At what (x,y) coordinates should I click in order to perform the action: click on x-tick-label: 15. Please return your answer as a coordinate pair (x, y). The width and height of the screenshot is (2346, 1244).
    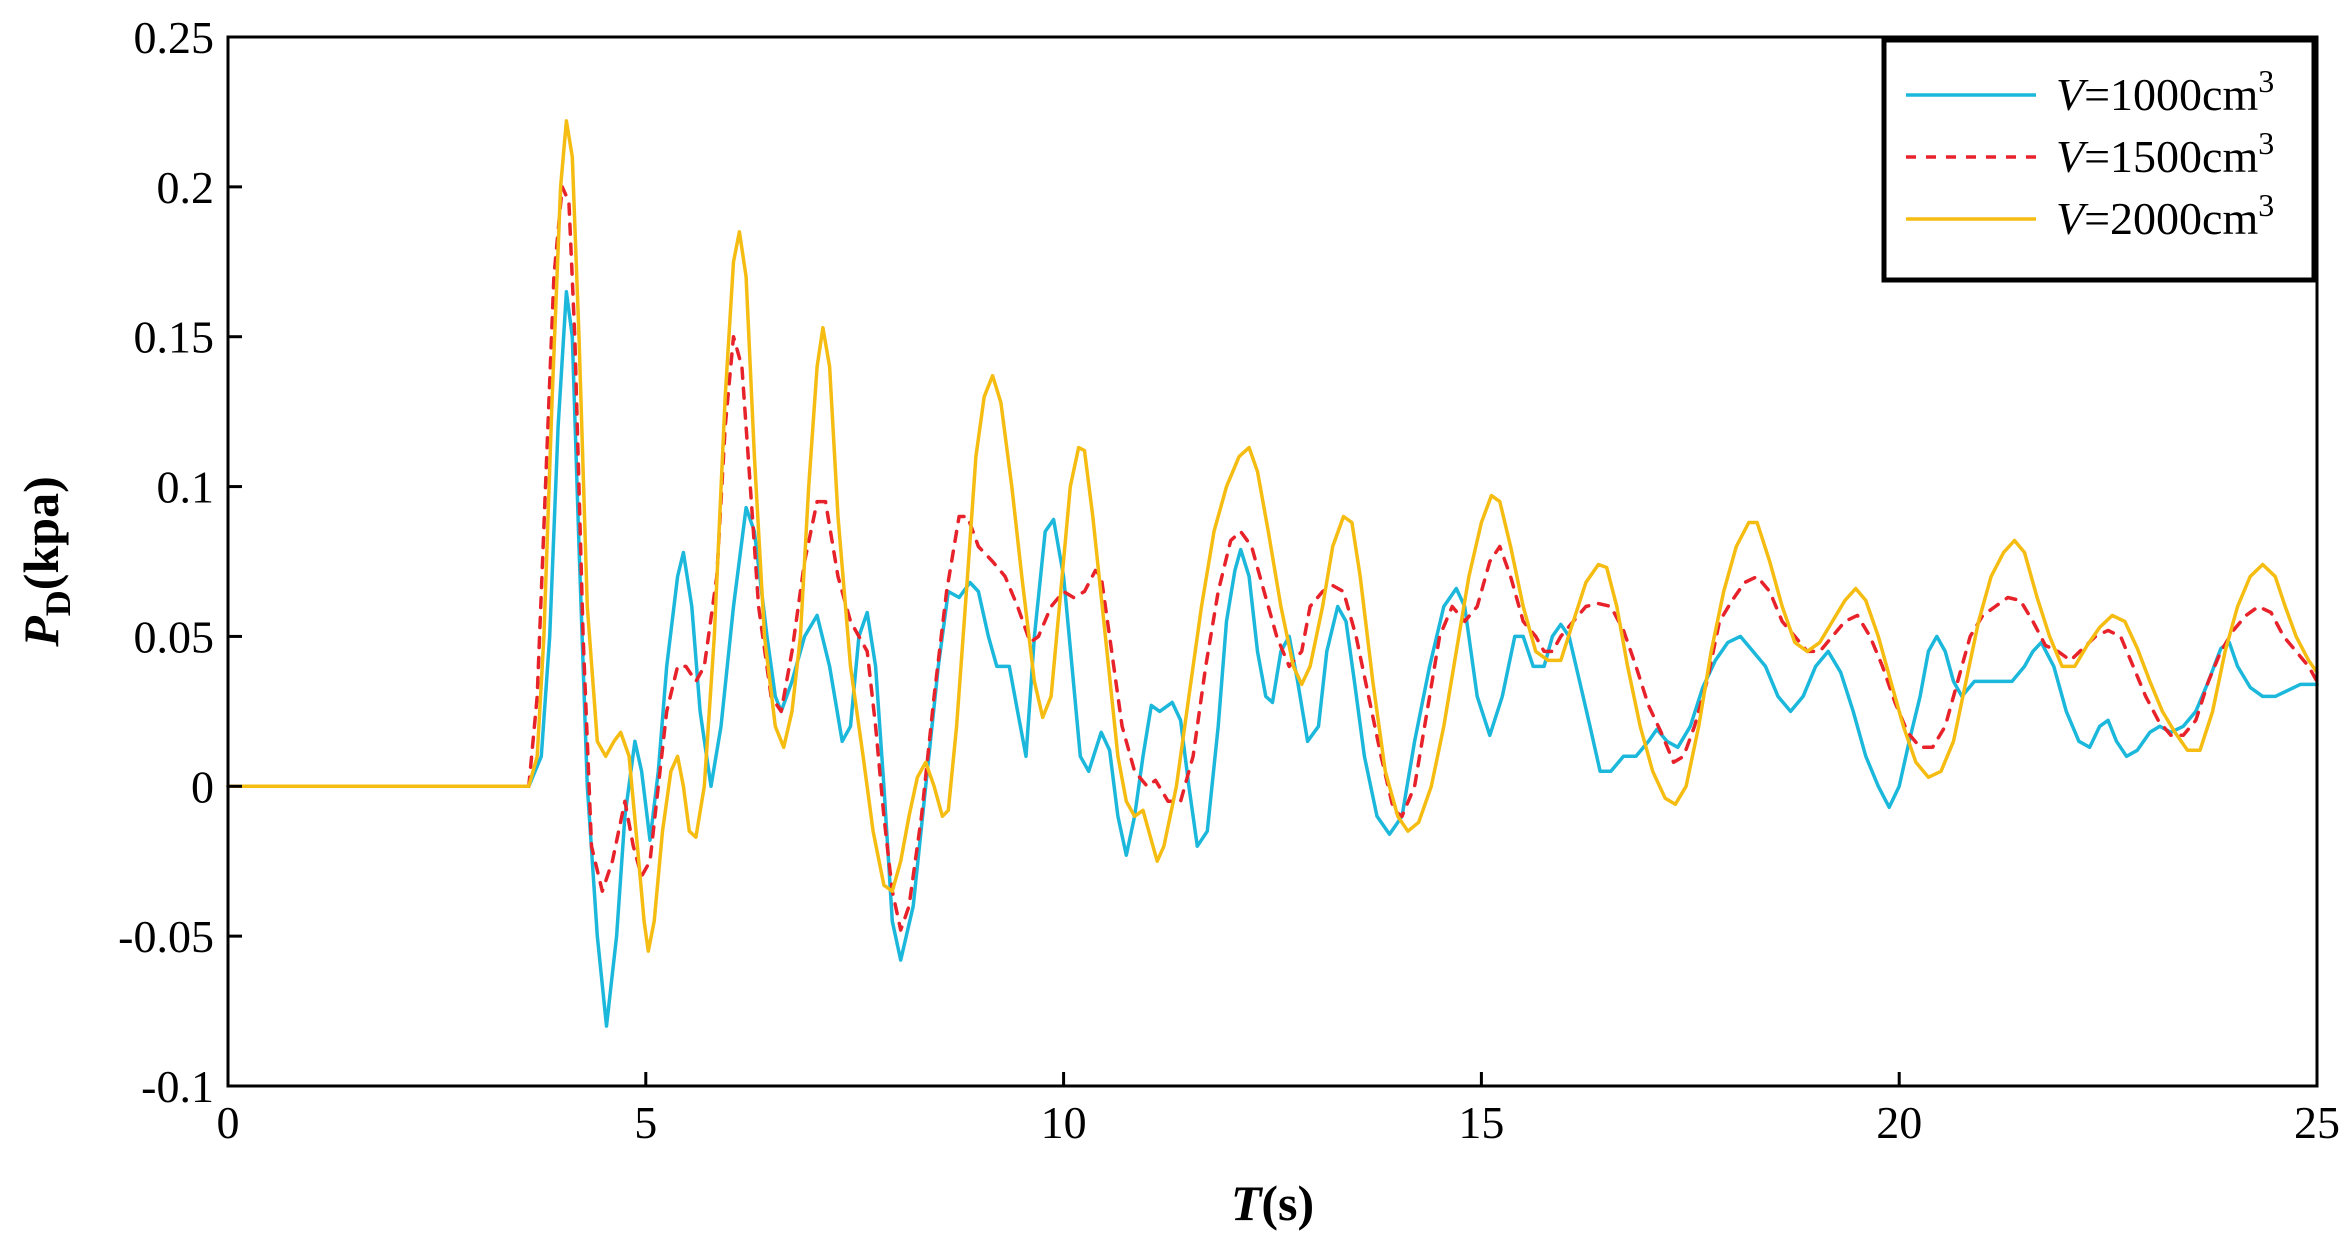
    Looking at the image, I should click on (1481, 1122).